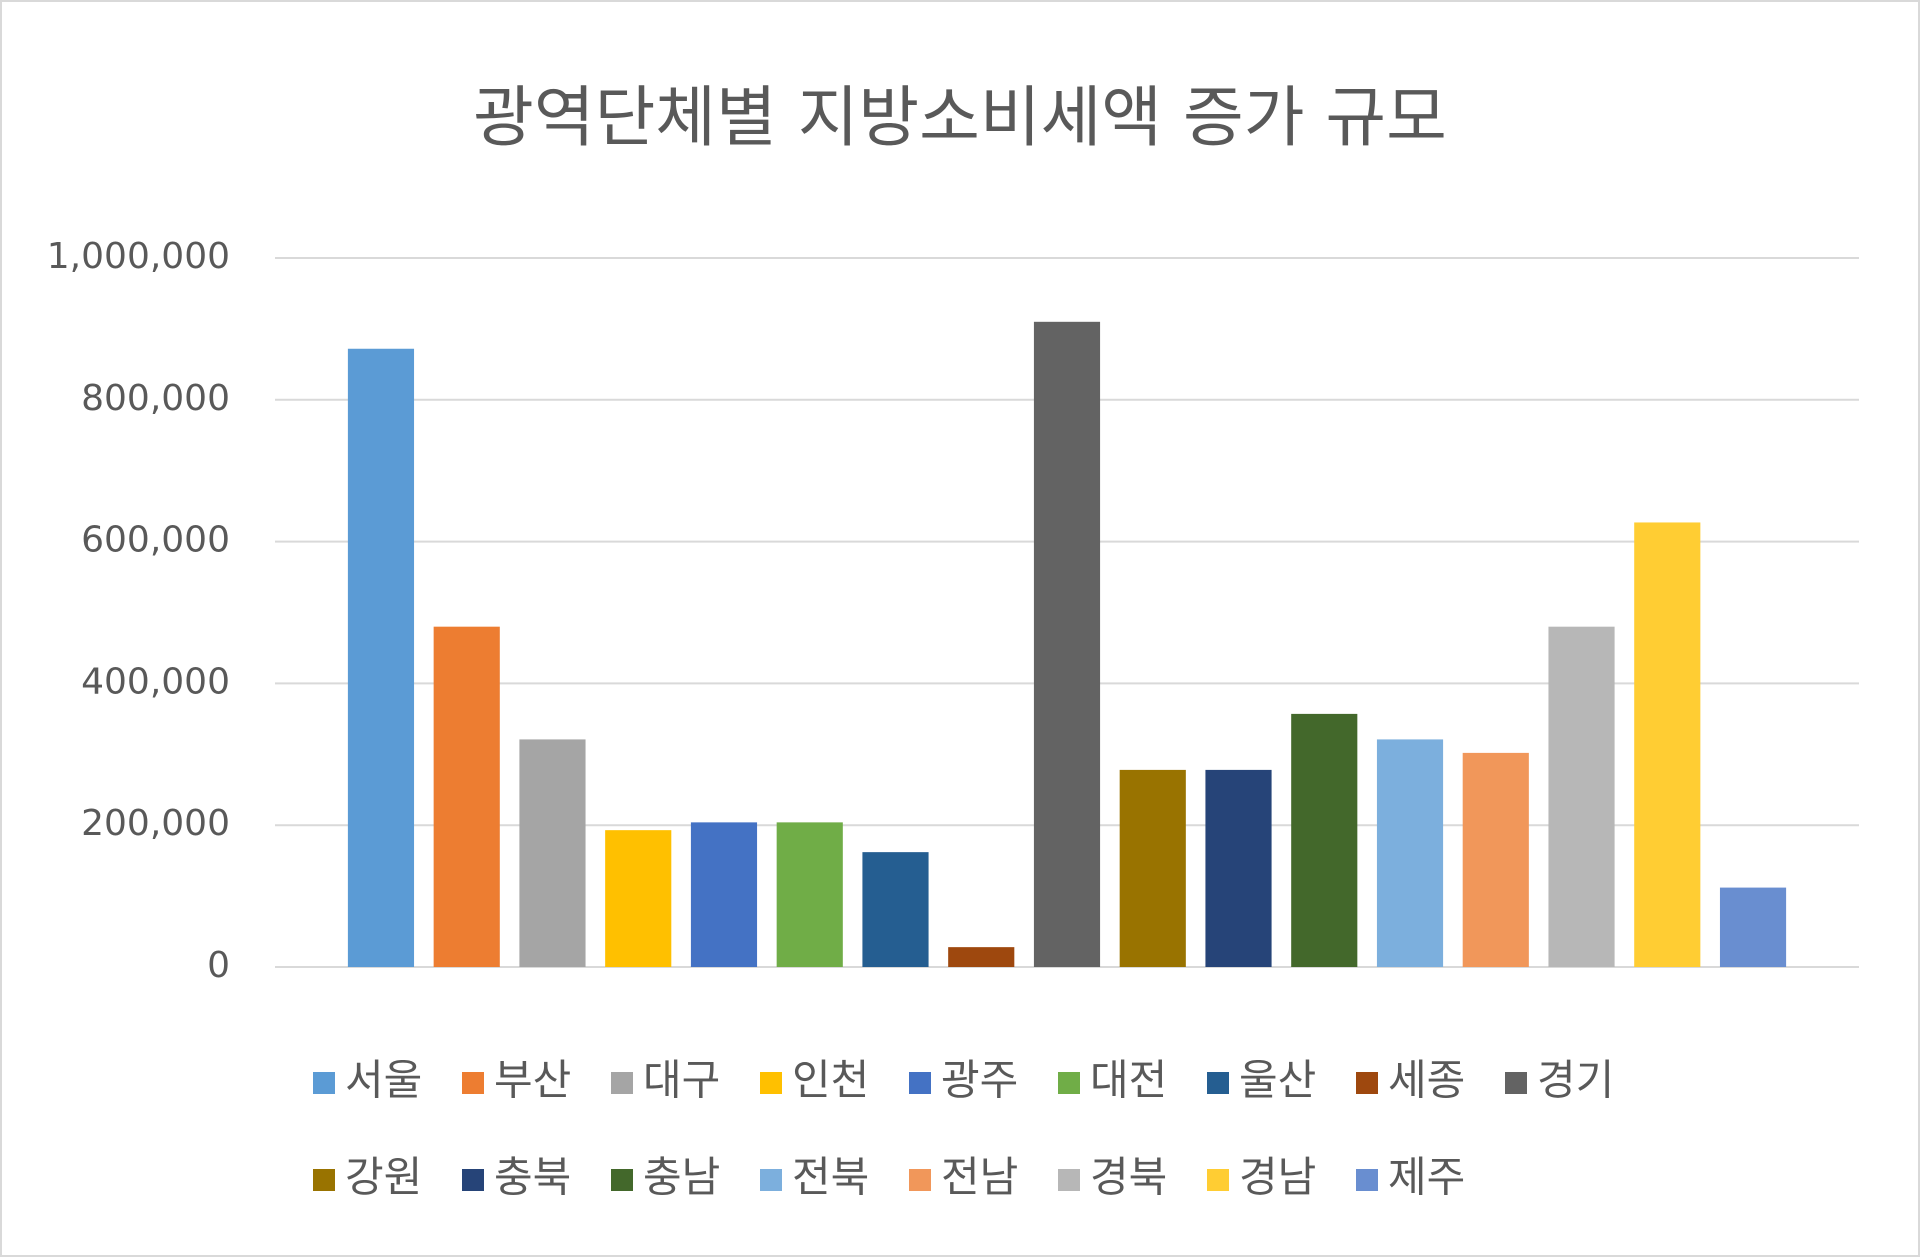 Image resolution: width=1920 pixels, height=1257 pixels. I want to click on y-tick-label: 600,000, so click(155, 540).